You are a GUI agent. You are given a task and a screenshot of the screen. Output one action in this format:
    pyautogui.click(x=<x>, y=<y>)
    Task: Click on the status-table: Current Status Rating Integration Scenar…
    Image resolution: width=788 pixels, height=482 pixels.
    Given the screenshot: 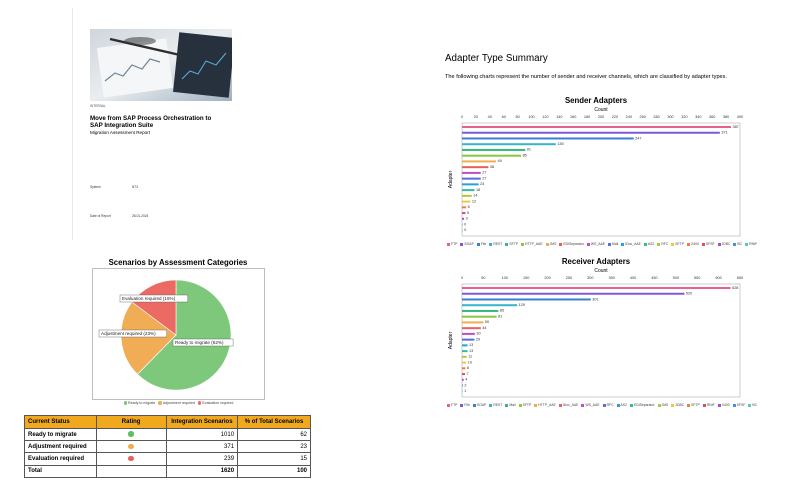 What is the action you would take?
    pyautogui.click(x=167, y=446)
    